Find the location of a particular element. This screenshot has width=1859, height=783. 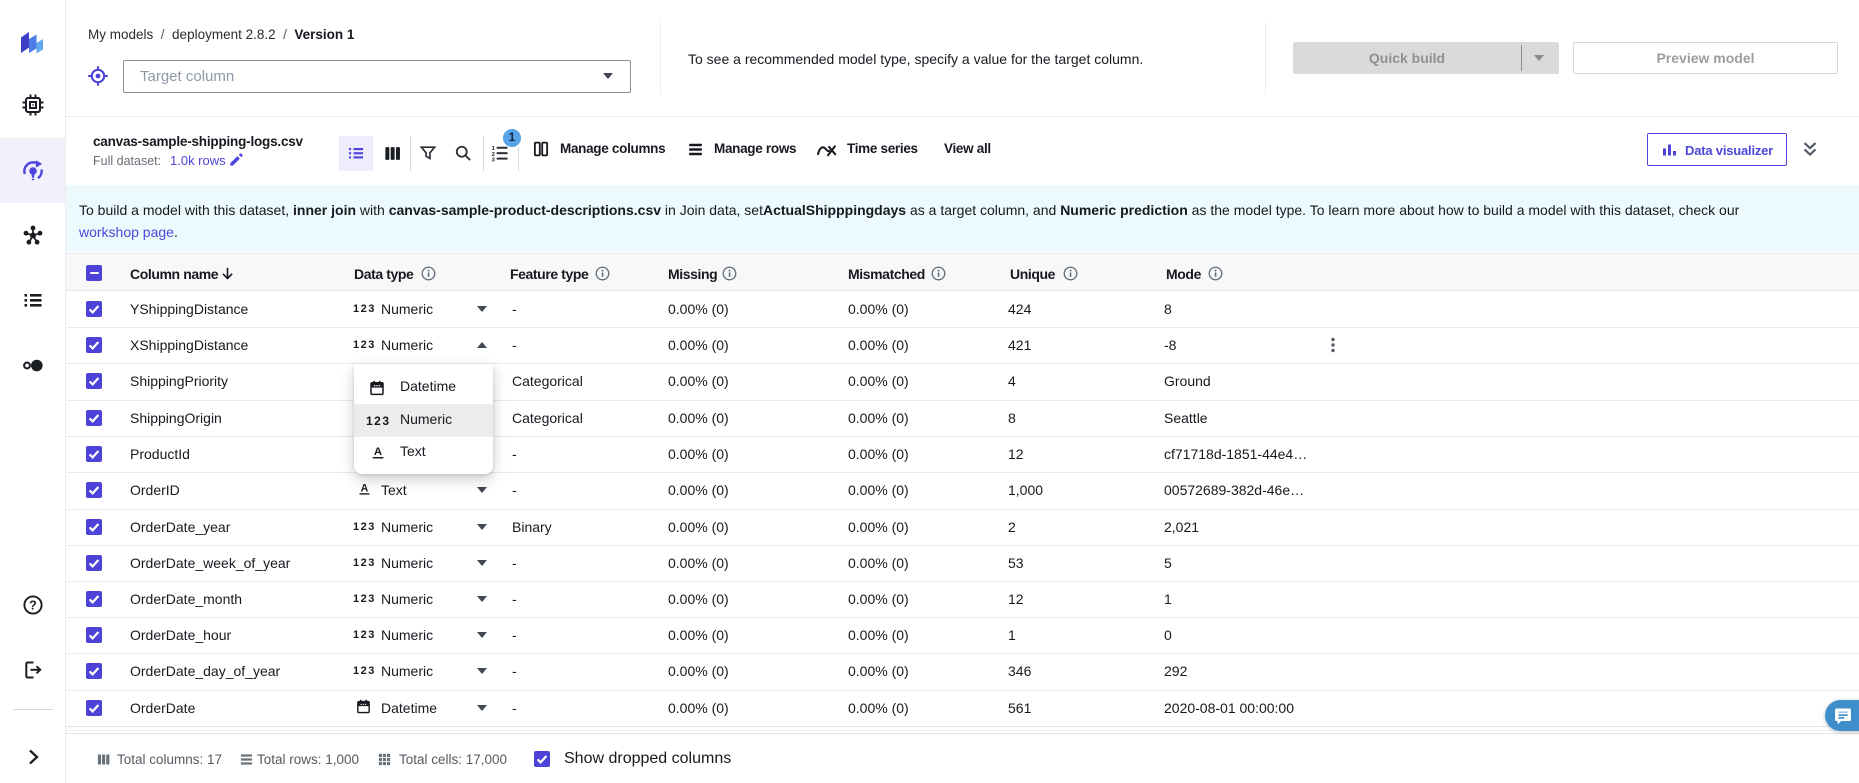

svg-text: 1 is located at coordinates (494, 149).